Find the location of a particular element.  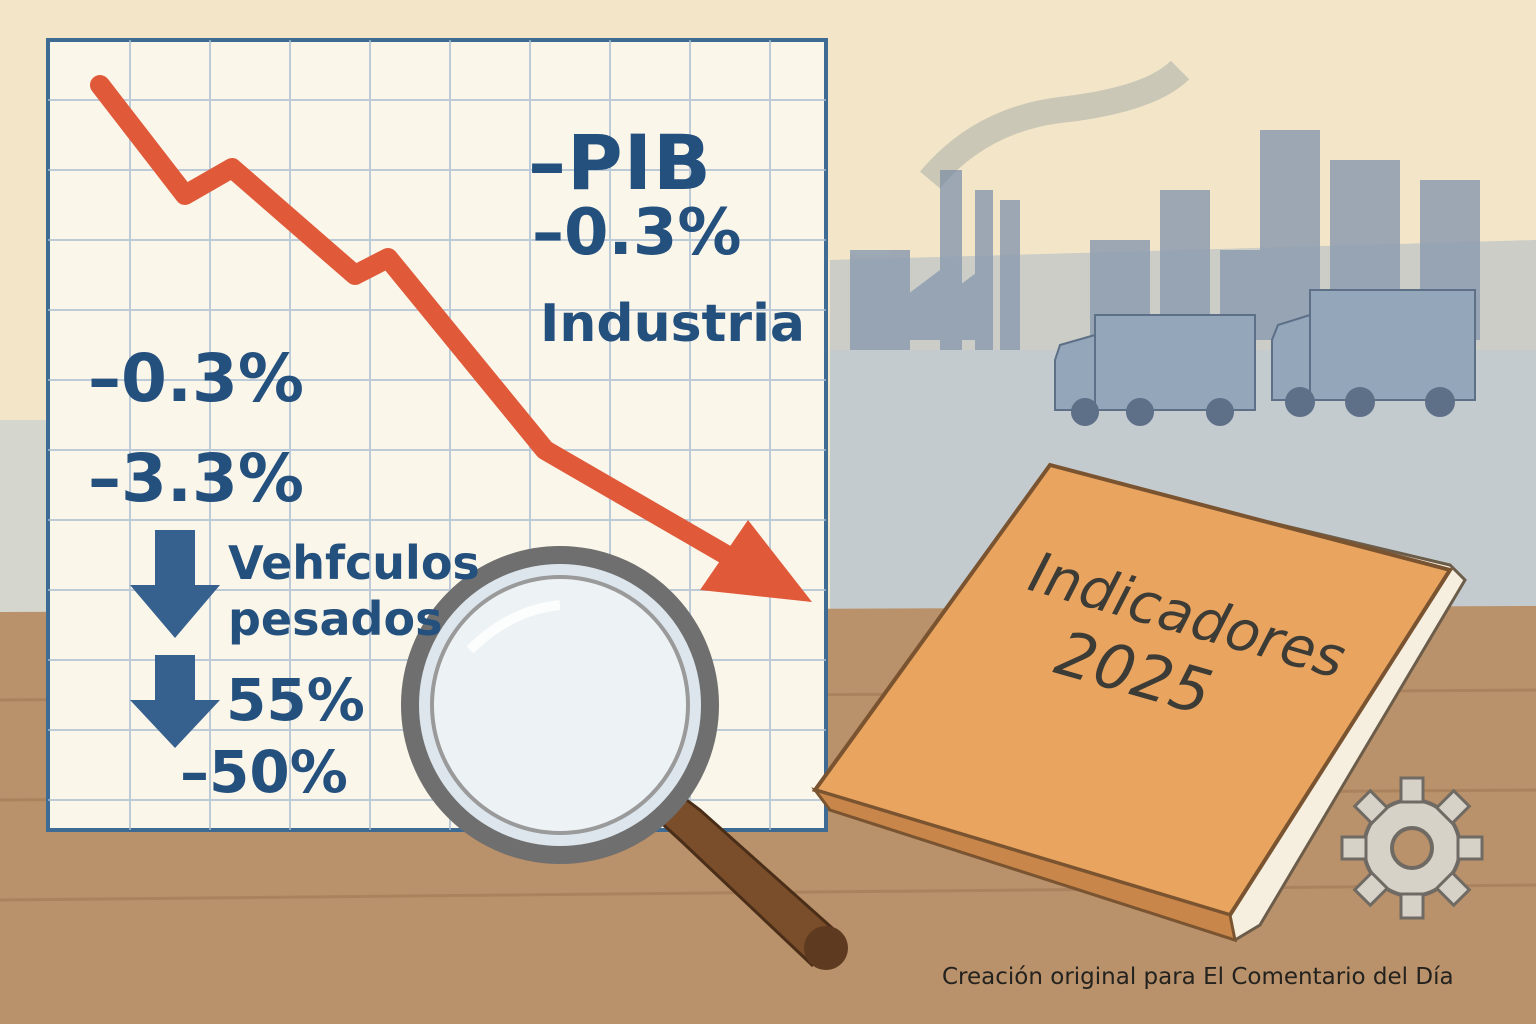

indicator-value-3: 55% is located at coordinates (295, 700).